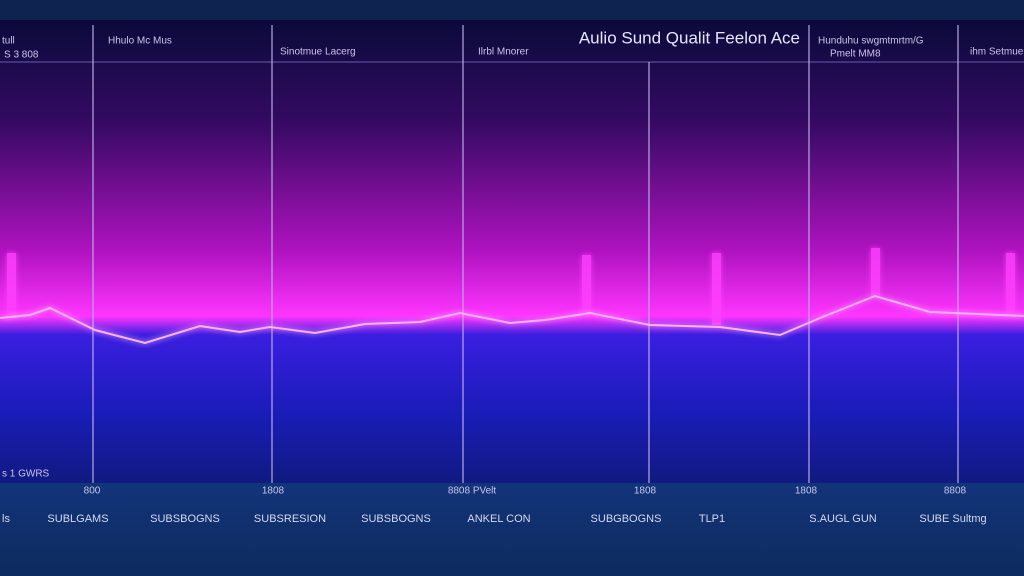 The width and height of the screenshot is (1024, 576). I want to click on footer-label: SUBSRESION, so click(290, 519).